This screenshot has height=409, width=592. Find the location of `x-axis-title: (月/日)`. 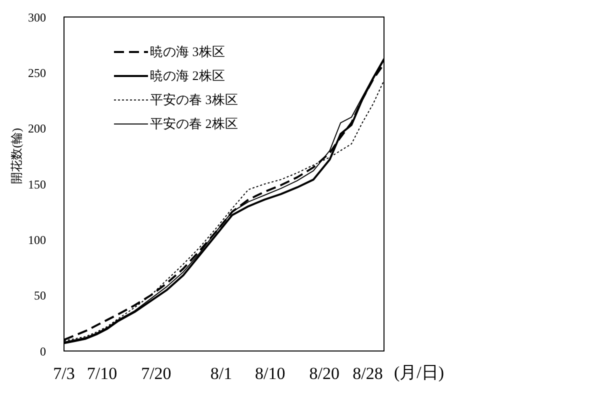

x-axis-title: (月/日) is located at coordinates (419, 373).